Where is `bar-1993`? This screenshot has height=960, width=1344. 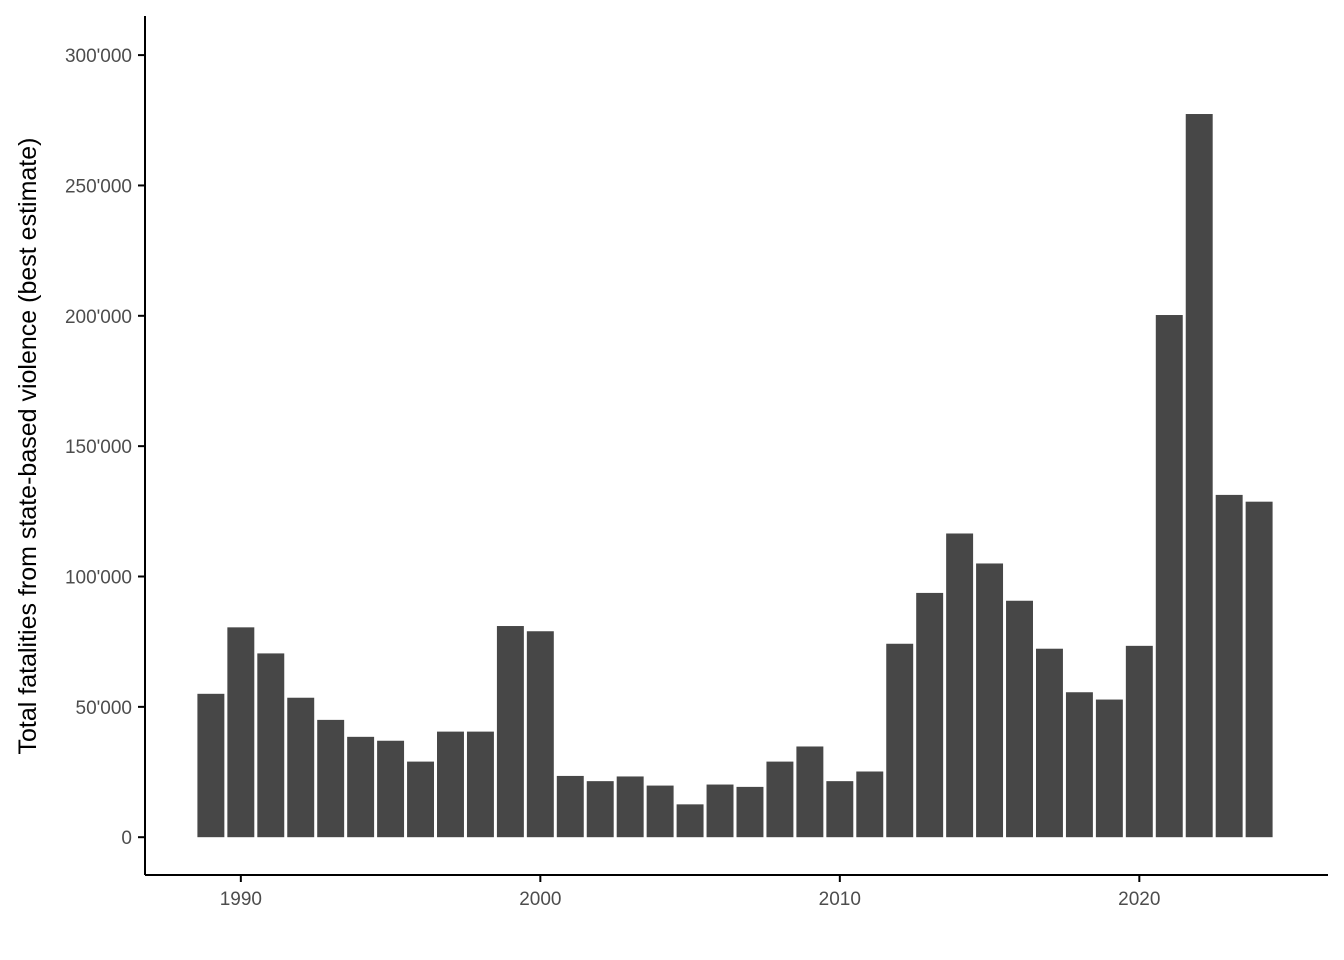 bar-1993 is located at coordinates (331, 778).